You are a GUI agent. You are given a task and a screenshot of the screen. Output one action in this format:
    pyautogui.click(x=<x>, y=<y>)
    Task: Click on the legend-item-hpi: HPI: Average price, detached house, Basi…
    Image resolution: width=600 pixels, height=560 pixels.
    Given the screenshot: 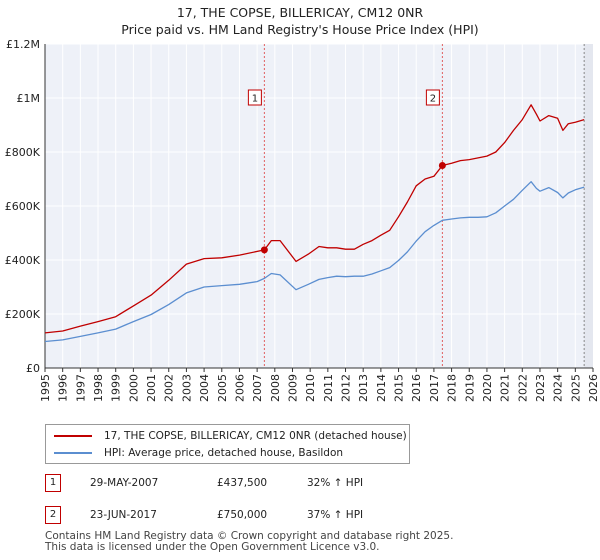 What is the action you would take?
    pyautogui.click(x=198, y=453)
    